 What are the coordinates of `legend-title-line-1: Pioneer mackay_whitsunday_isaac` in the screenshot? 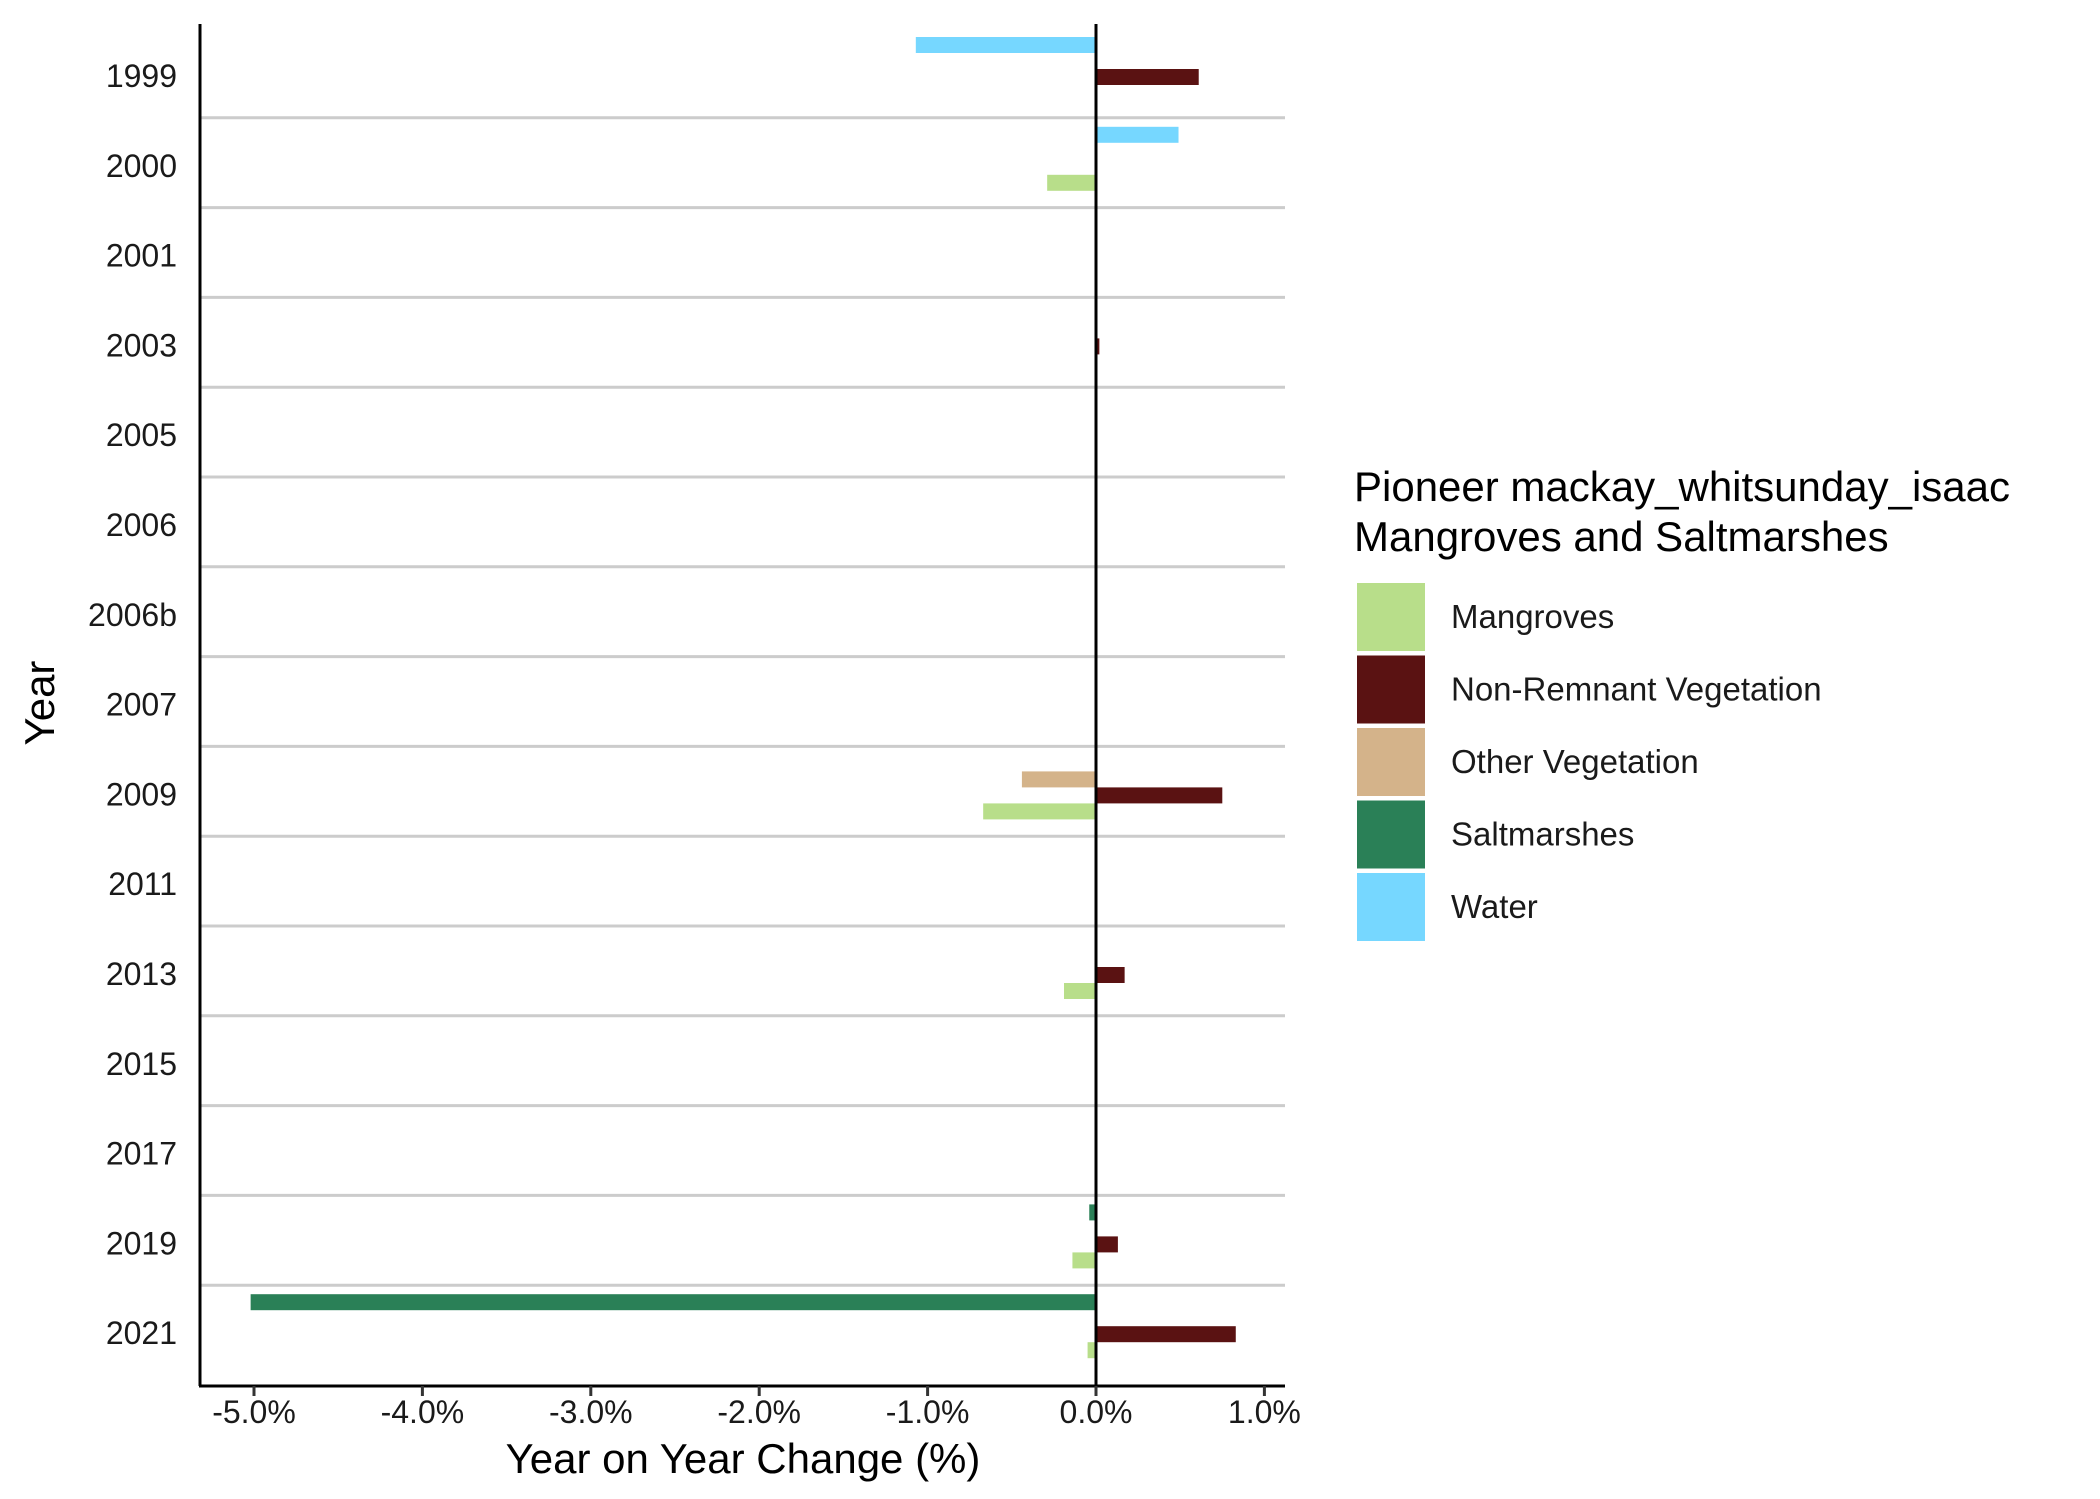 It's located at (1682, 486).